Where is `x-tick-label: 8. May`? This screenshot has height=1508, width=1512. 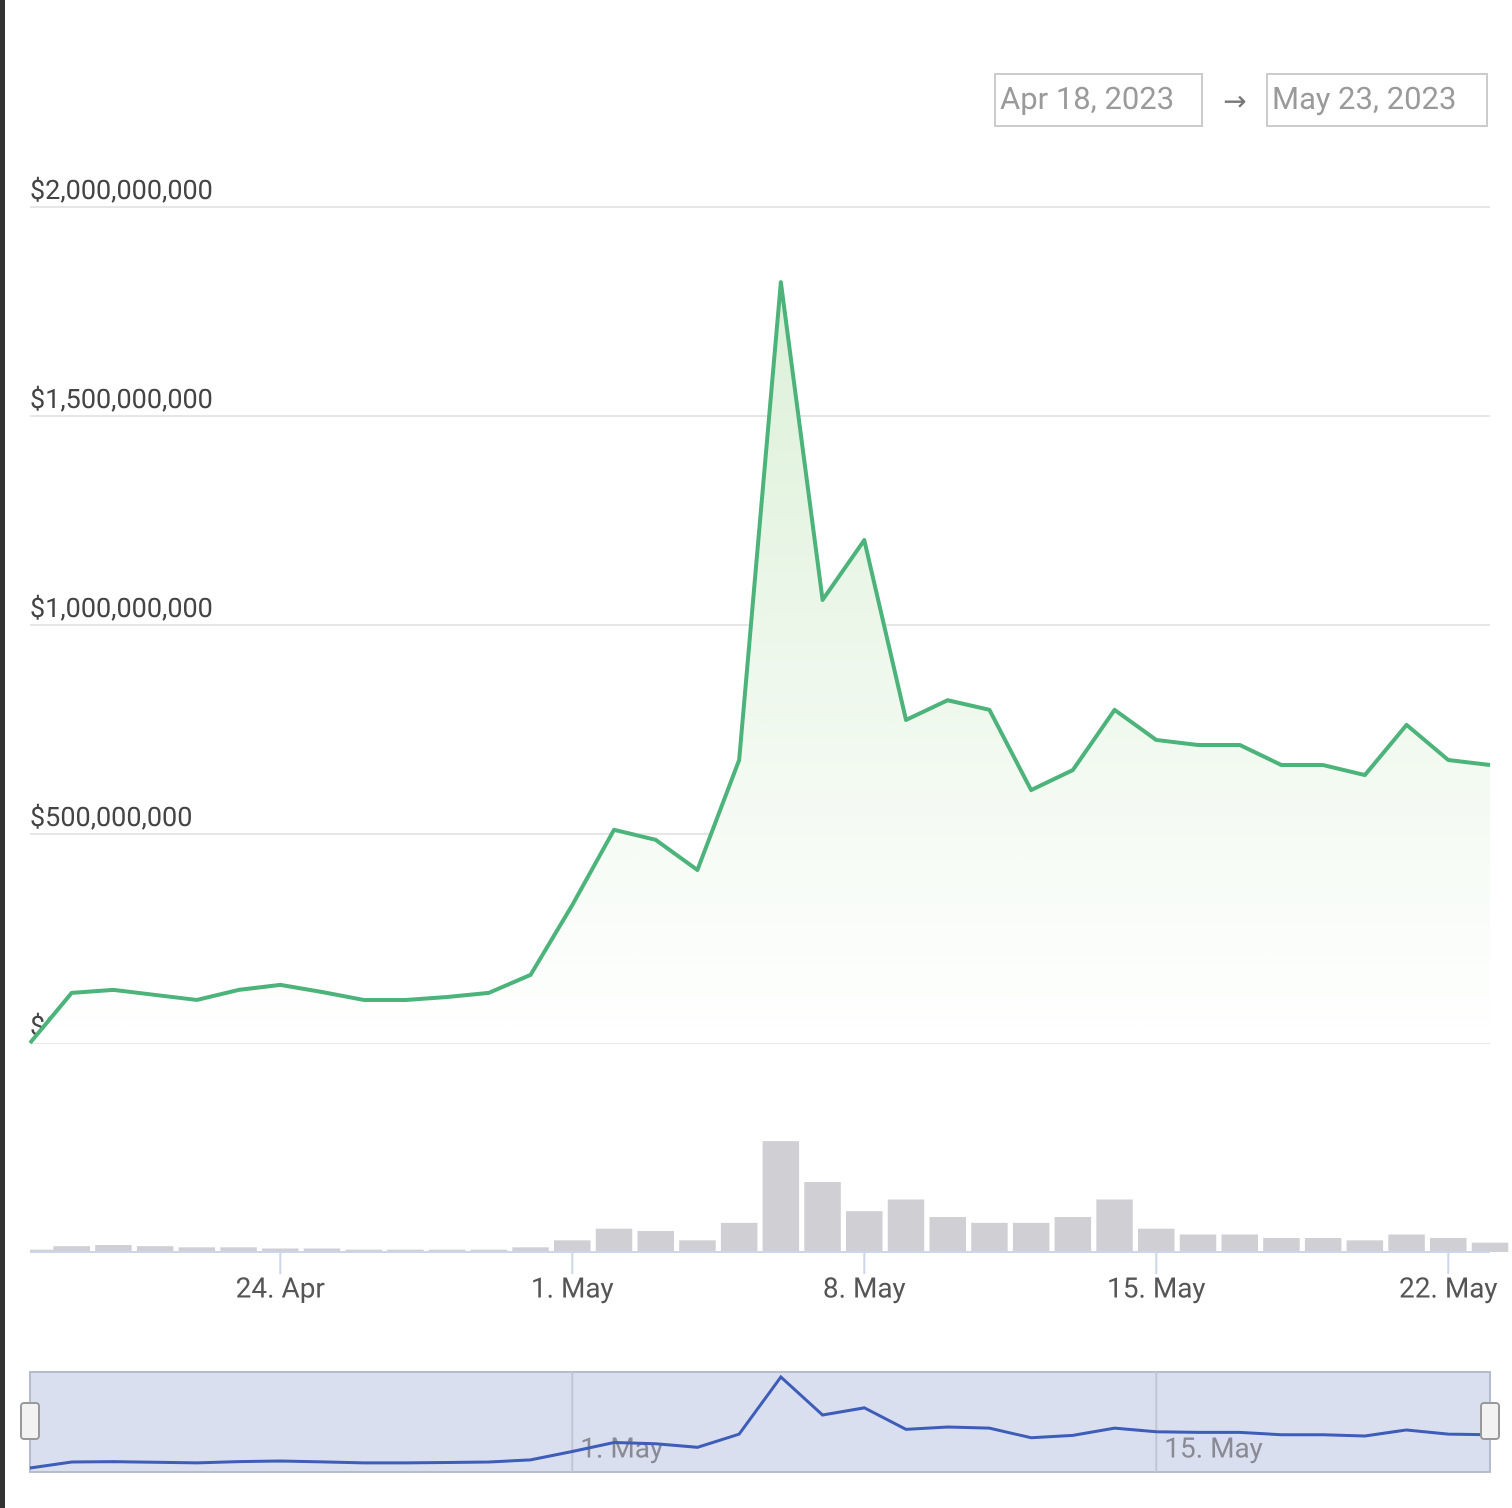 x-tick-label: 8. May is located at coordinates (864, 1287).